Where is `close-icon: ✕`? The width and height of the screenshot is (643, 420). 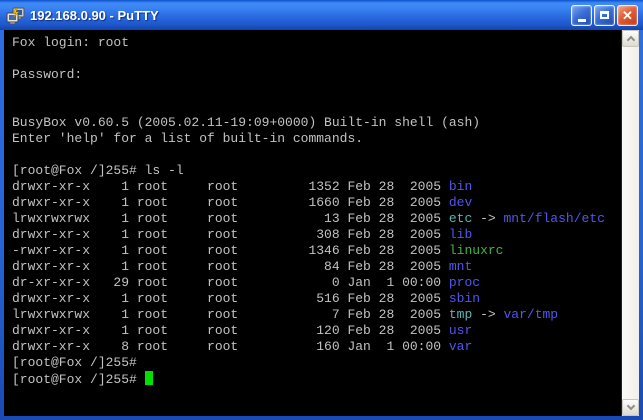 close-icon: ✕ is located at coordinates (627, 15).